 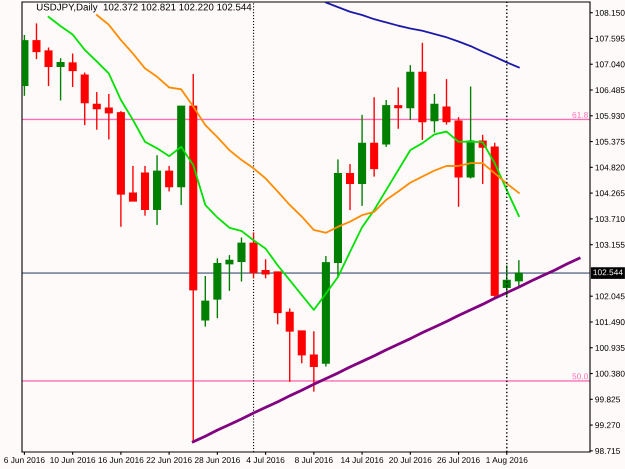 I want to click on chart-title: USDJPY,Daily 102.372 102.821 102.220 102.544, so click(x=144, y=7).